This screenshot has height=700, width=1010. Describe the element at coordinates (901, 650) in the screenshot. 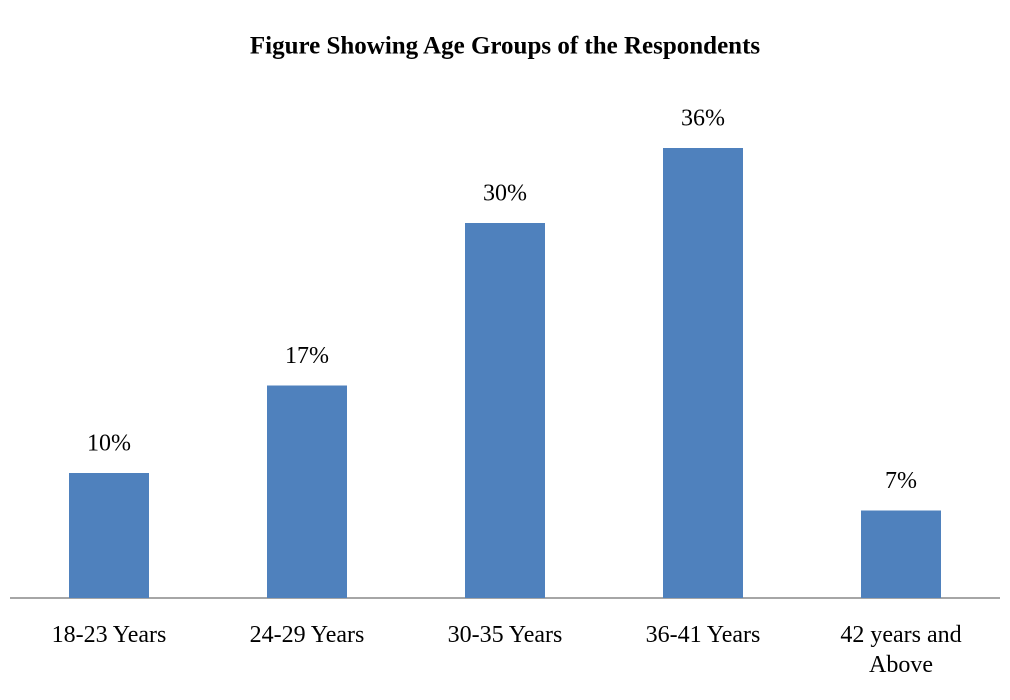

I see `x-tick-label: 42 years and Above` at that location.